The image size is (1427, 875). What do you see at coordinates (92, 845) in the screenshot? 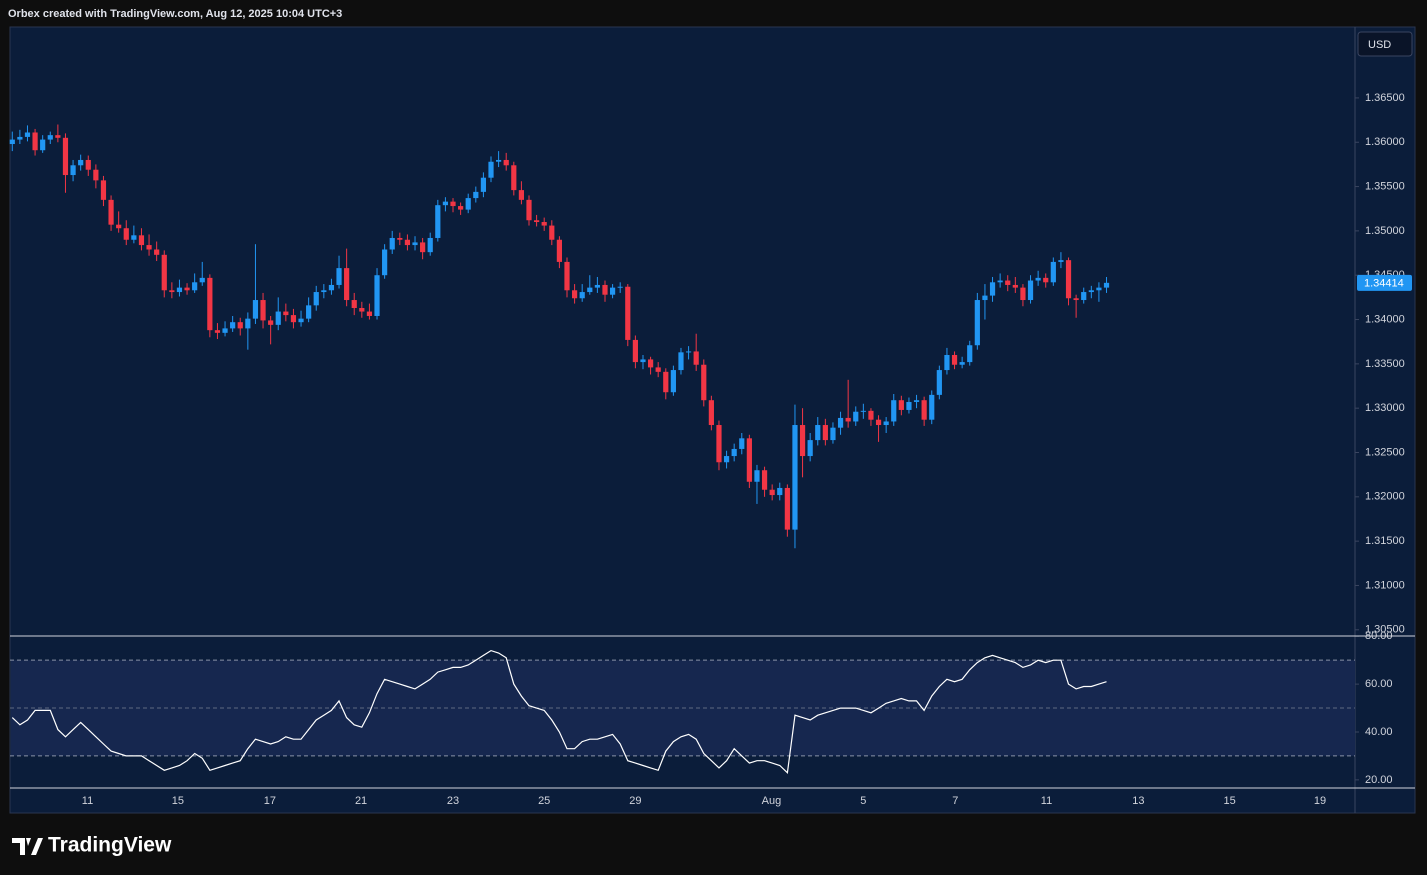
I see `logo: TradingView` at bounding box center [92, 845].